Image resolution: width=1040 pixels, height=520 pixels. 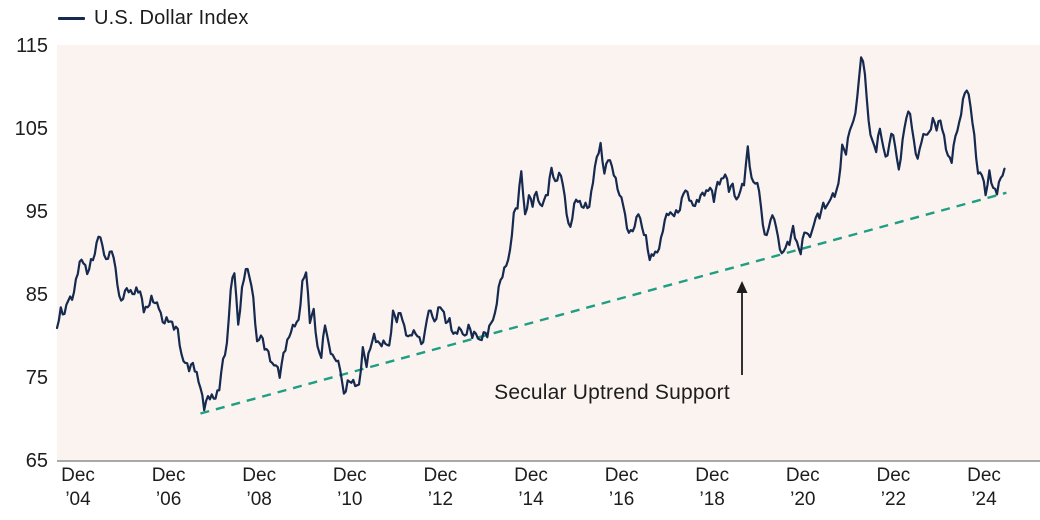 What do you see at coordinates (31, 129) in the screenshot?
I see `y-tick-label: 105` at bounding box center [31, 129].